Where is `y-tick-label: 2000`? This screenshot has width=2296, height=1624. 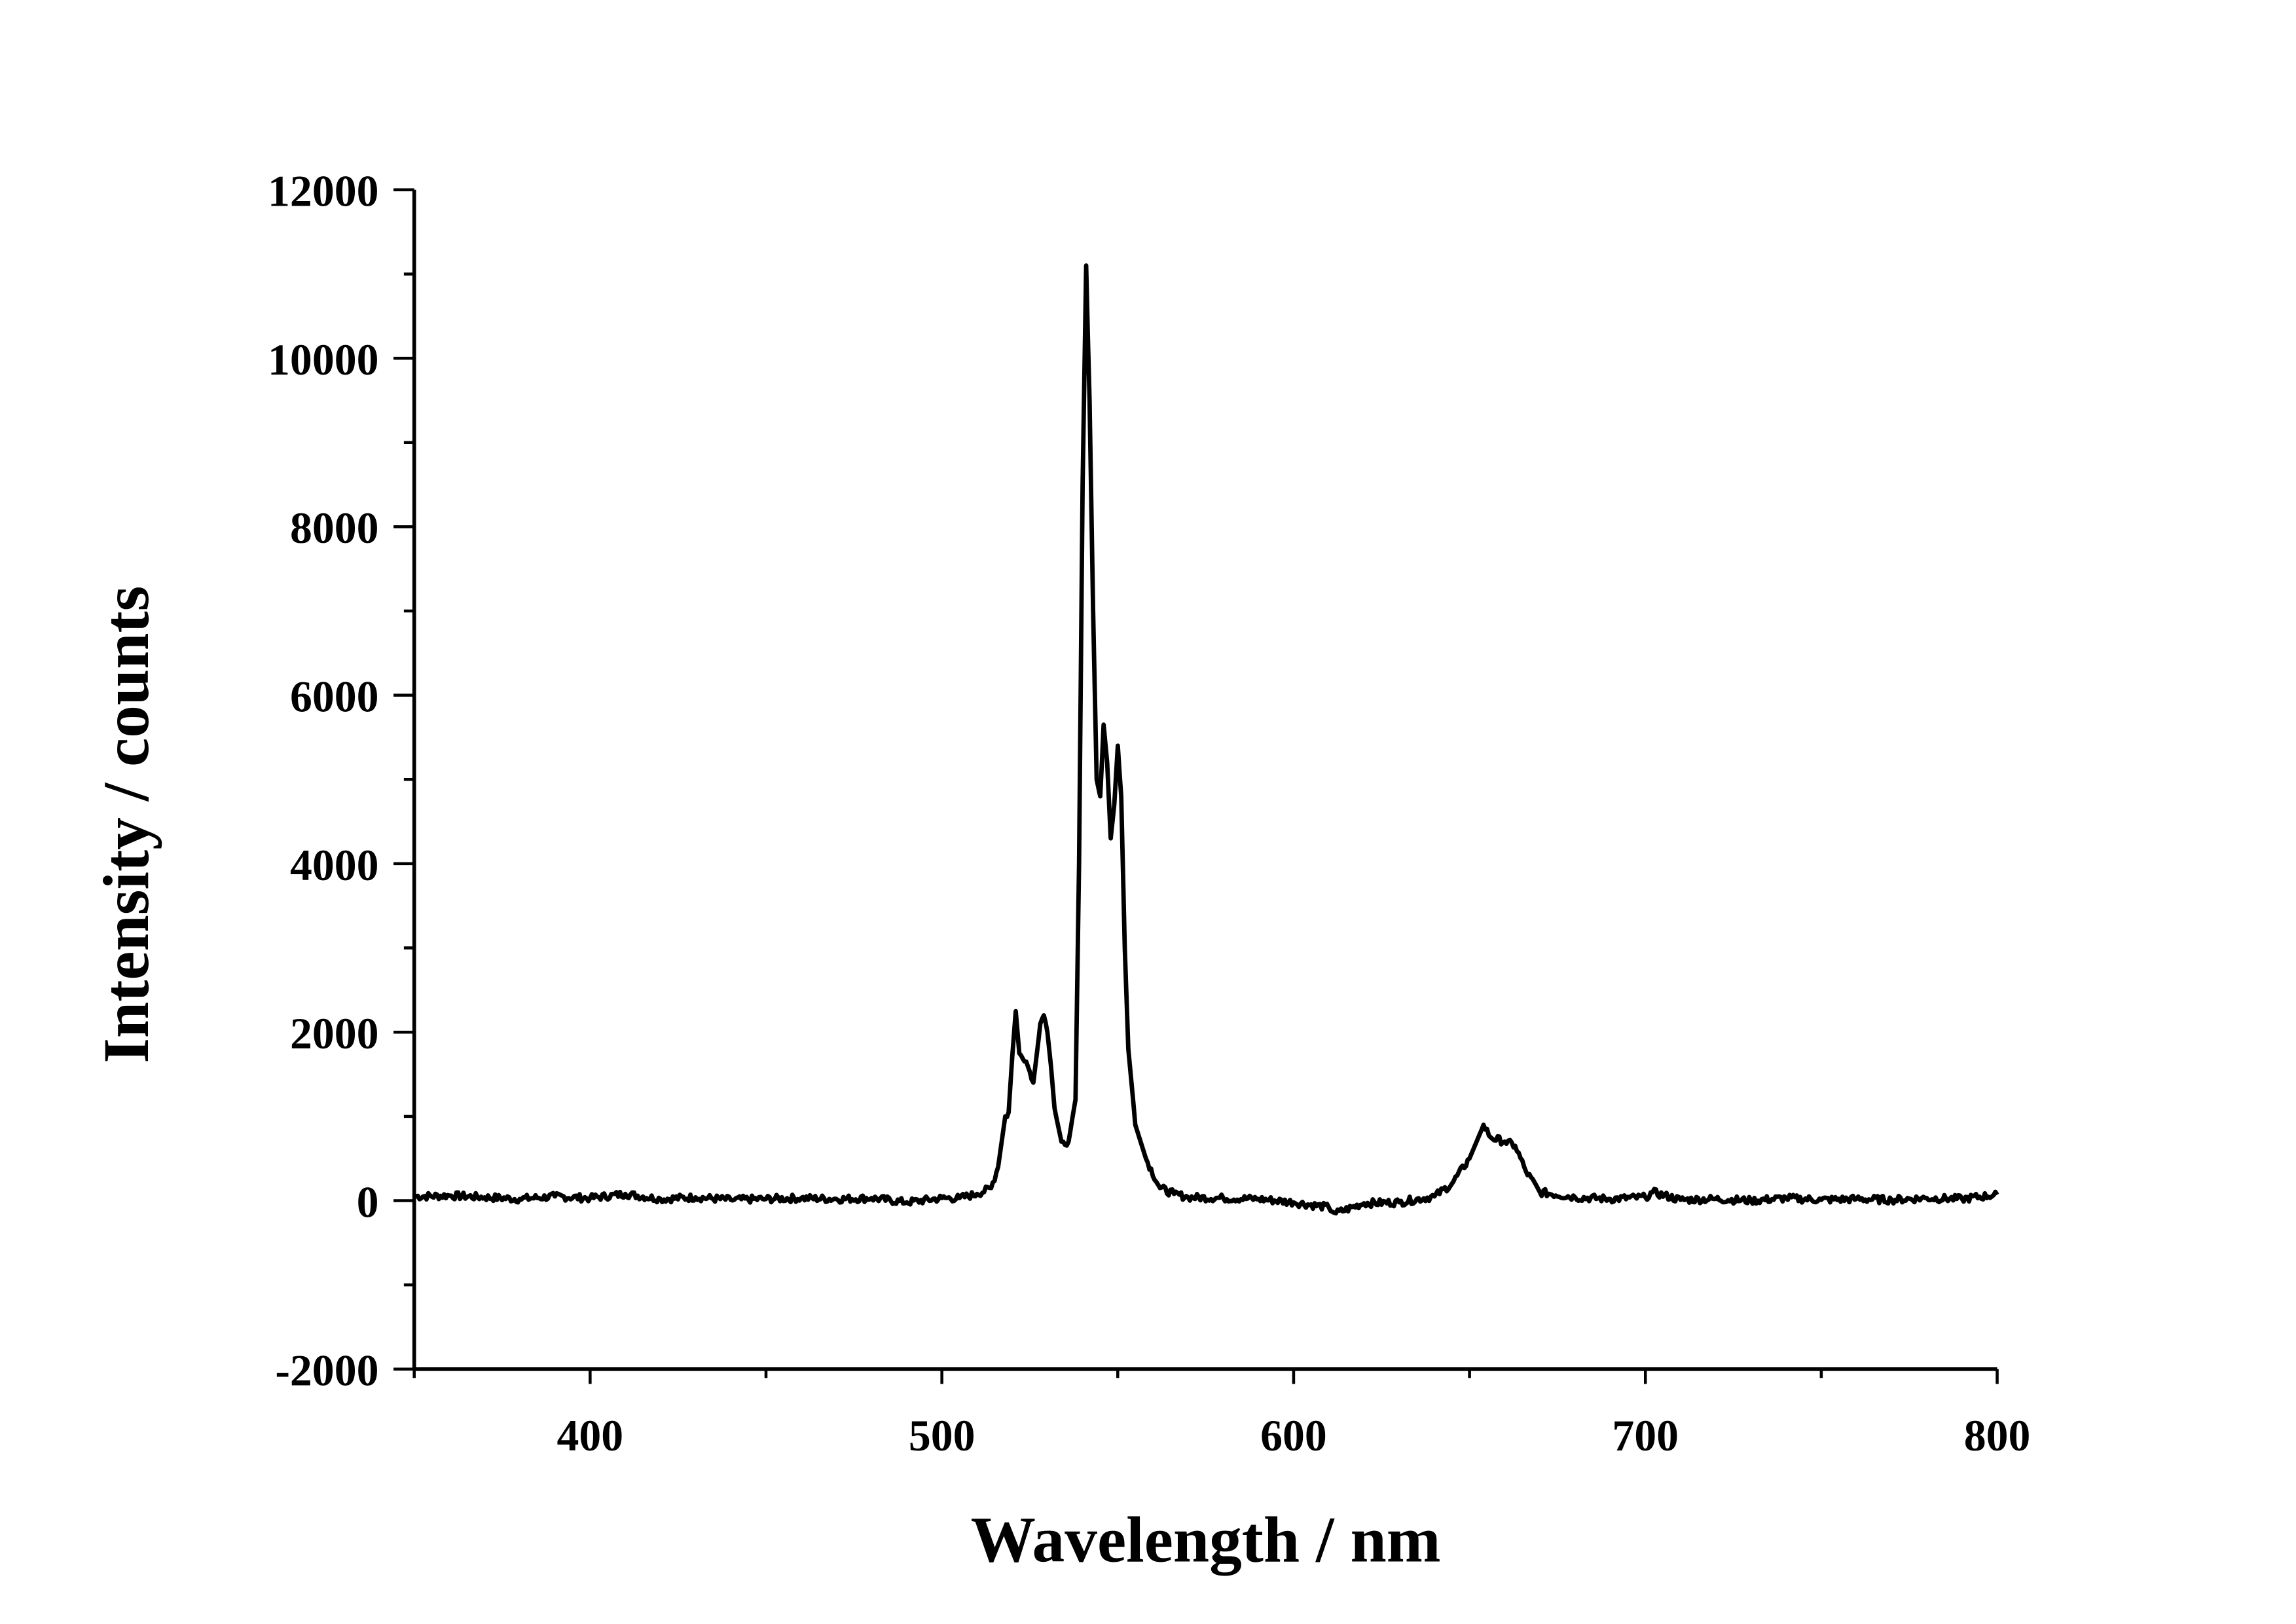 y-tick-label: 2000 is located at coordinates (334, 1033).